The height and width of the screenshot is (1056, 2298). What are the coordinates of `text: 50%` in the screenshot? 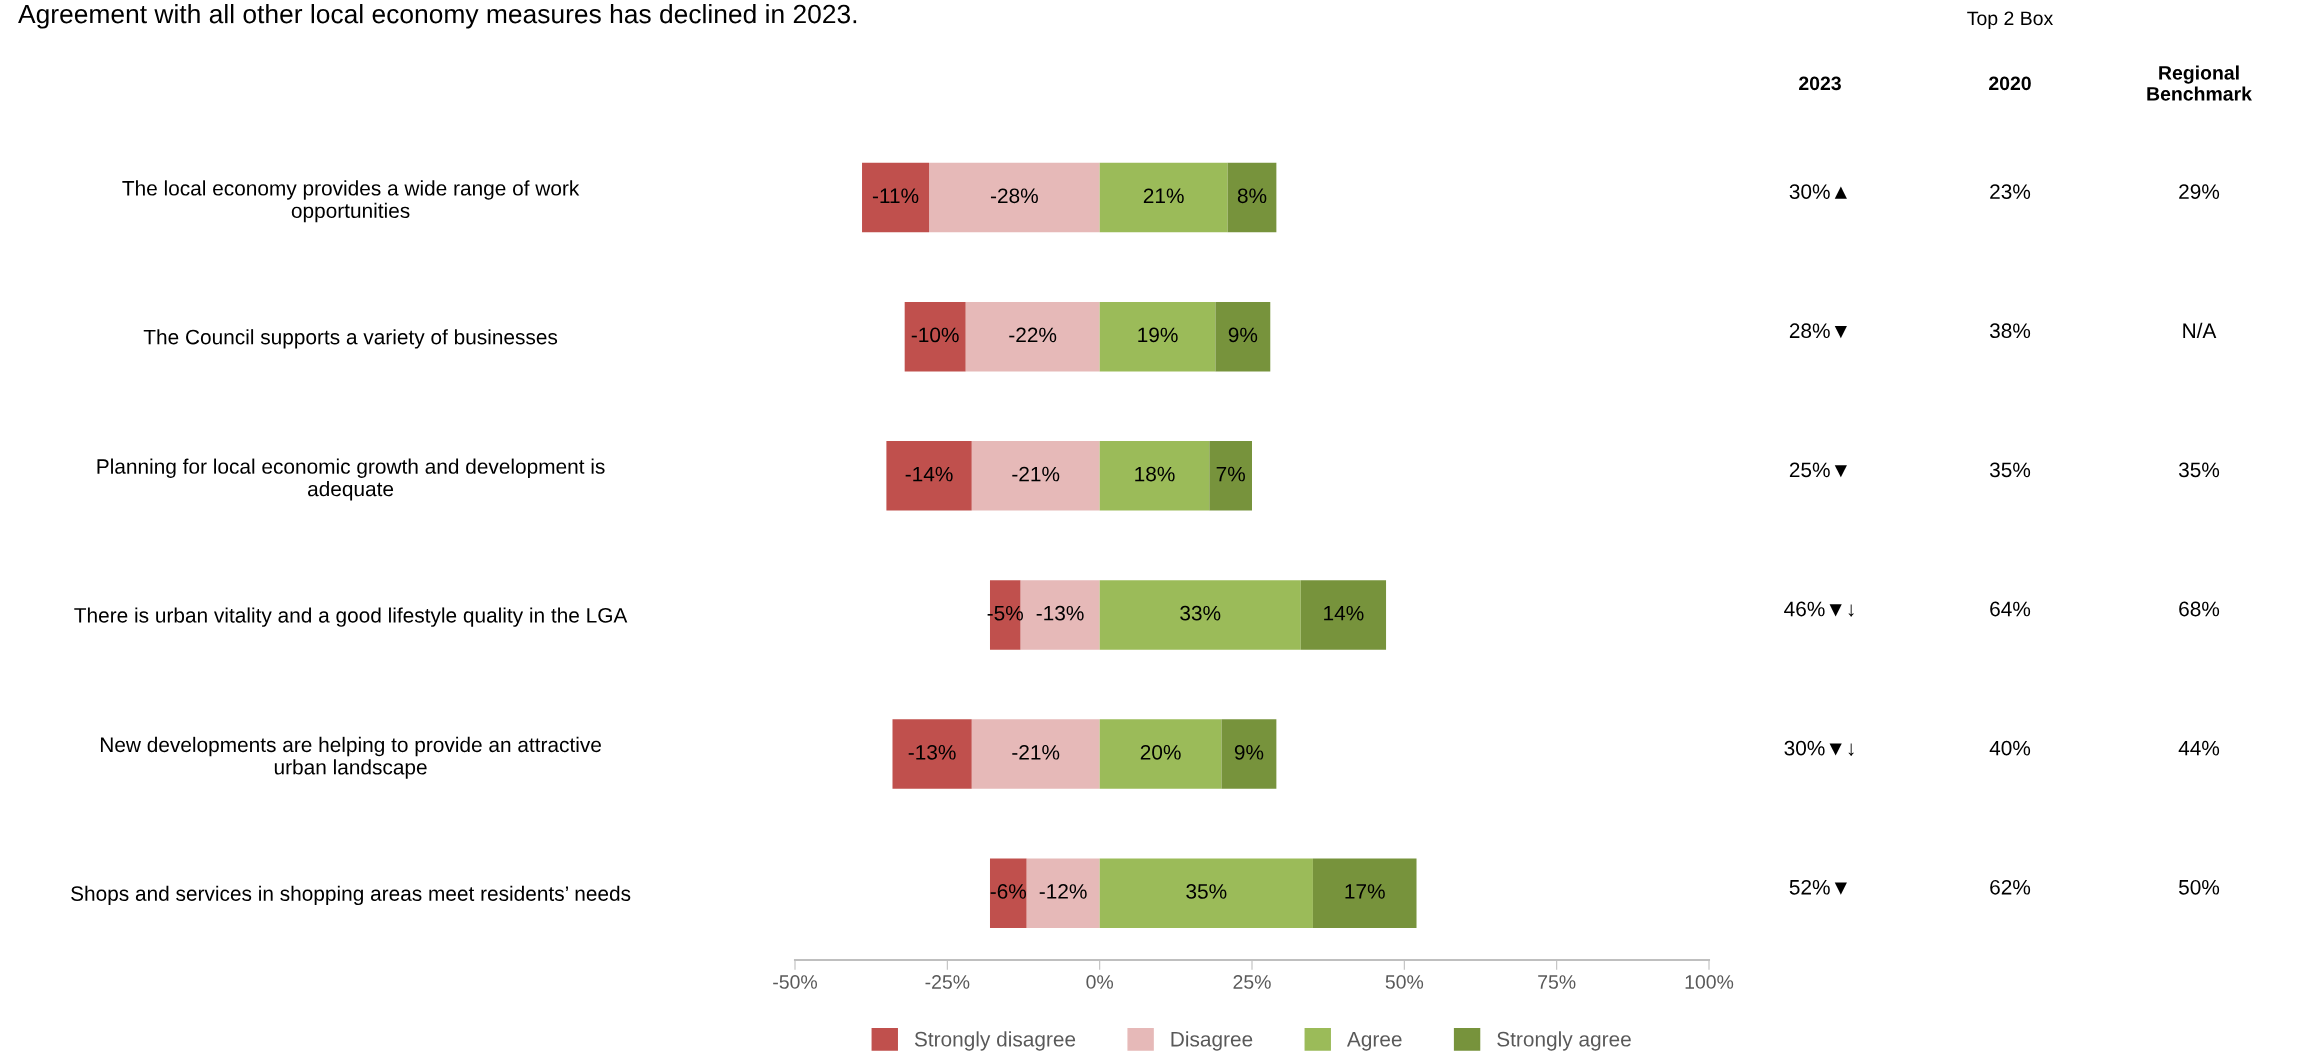 It's located at (2199, 887).